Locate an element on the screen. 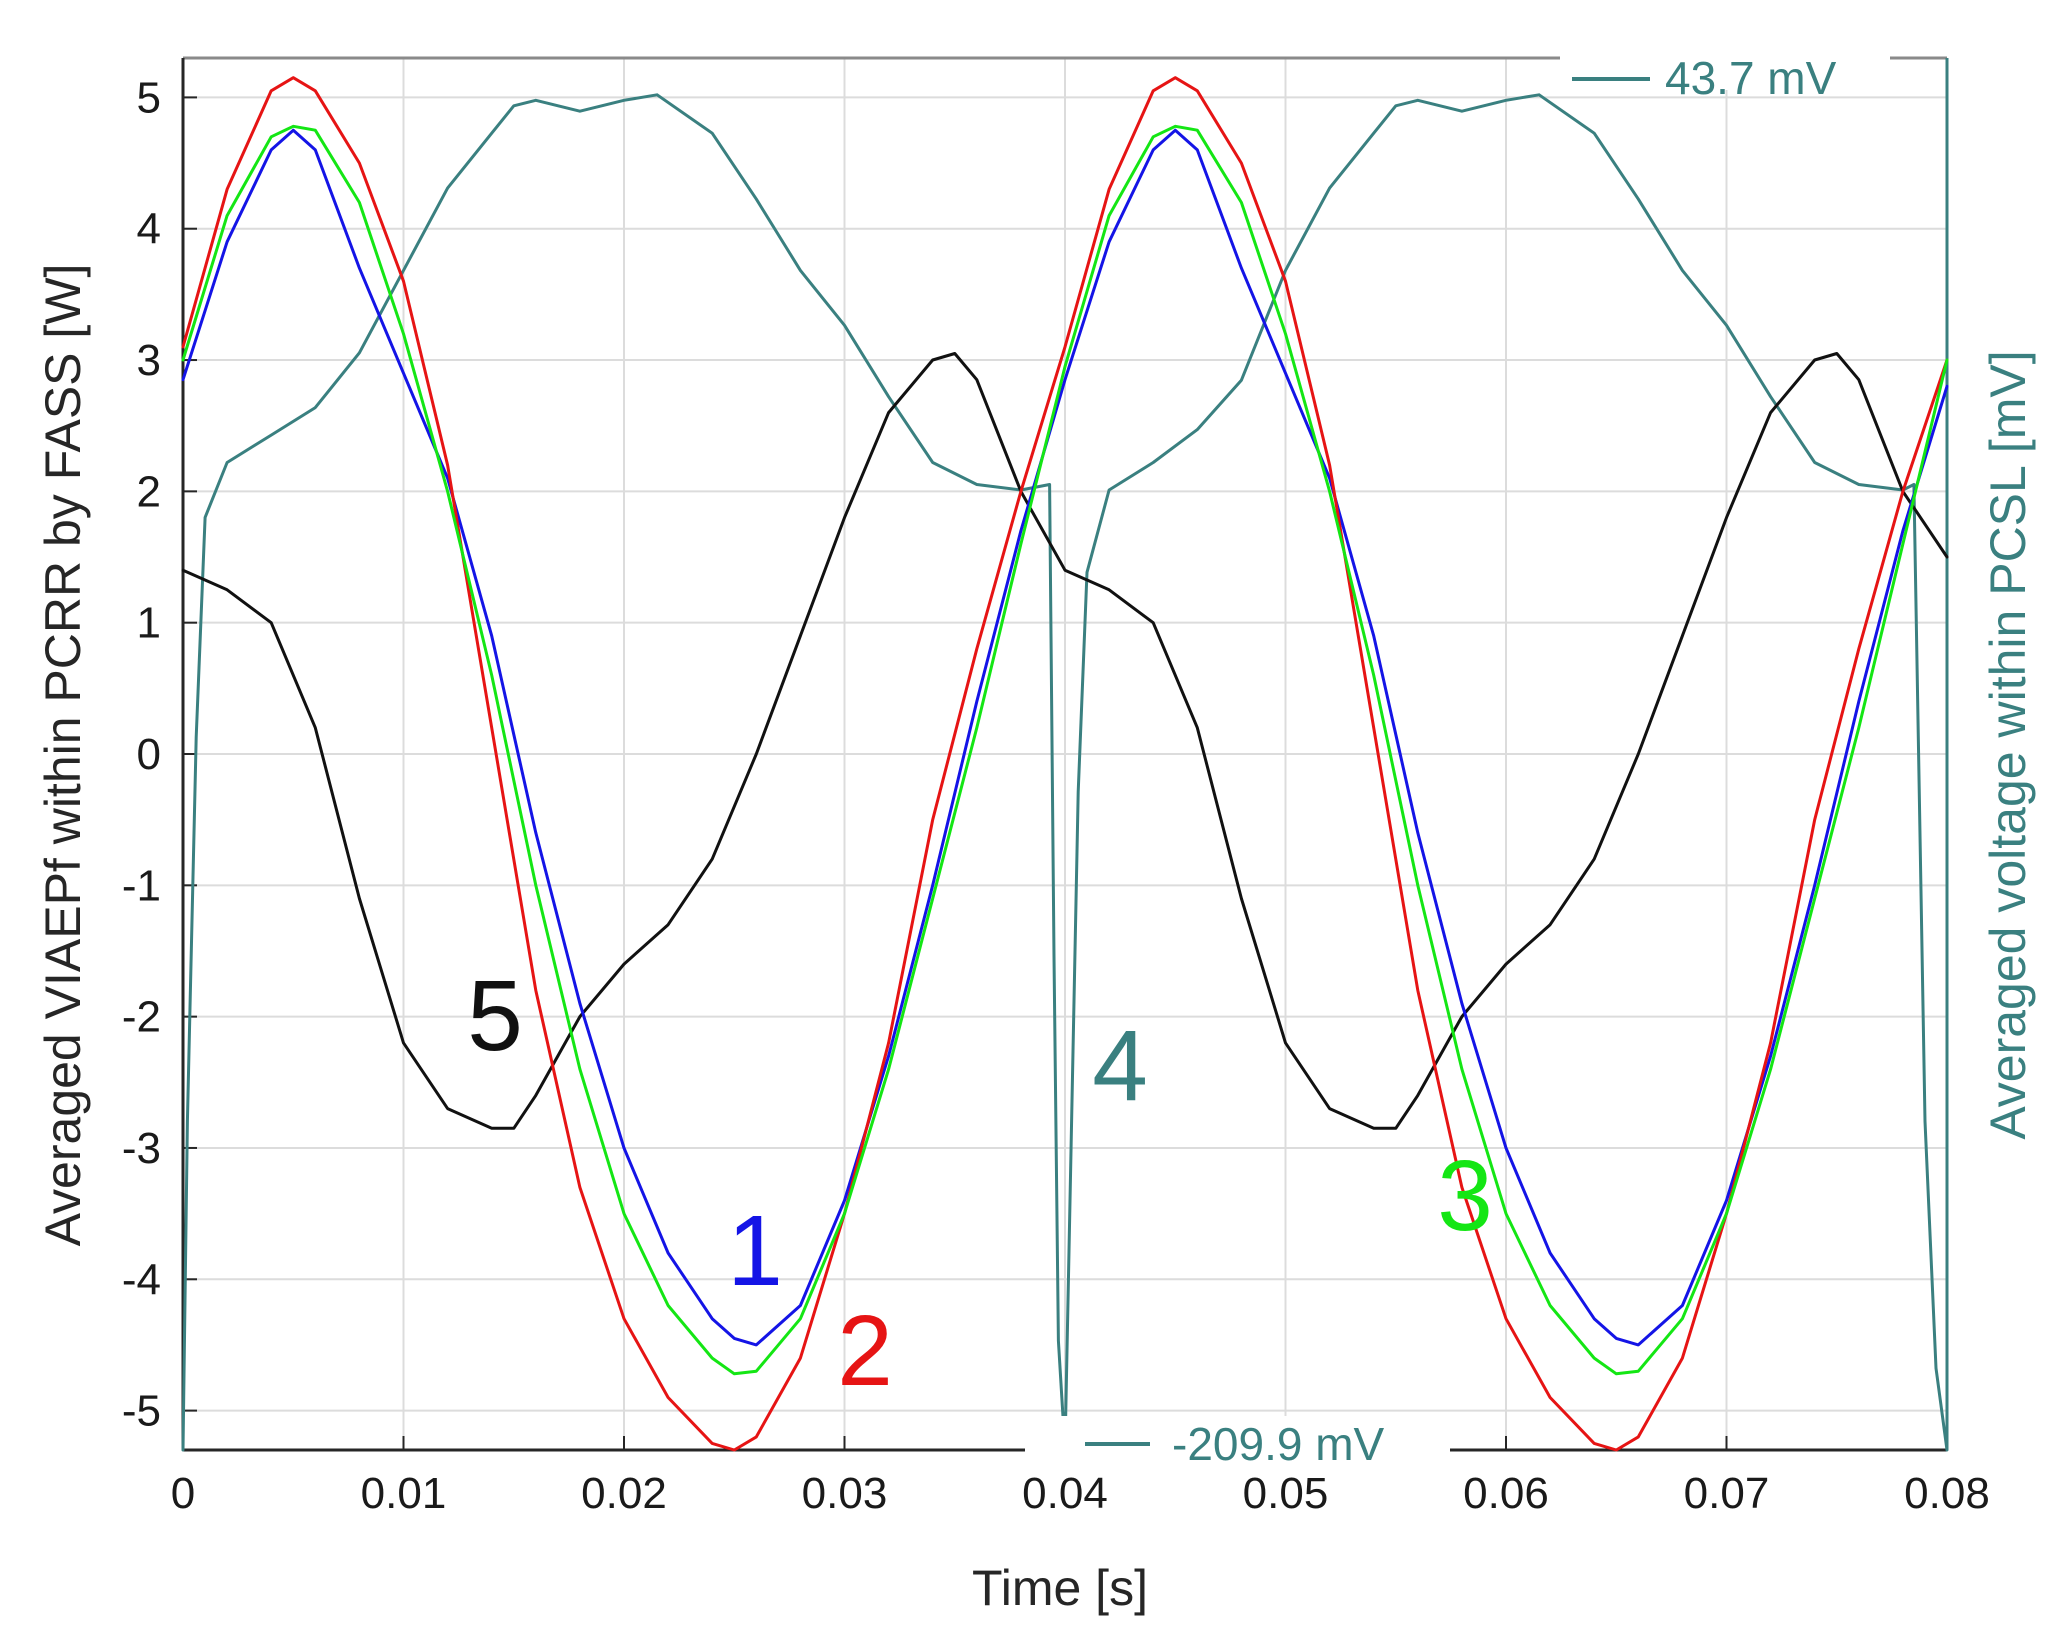 This screenshot has width=2070, height=1644. y-tick-label: 1 is located at coordinates (149, 623).